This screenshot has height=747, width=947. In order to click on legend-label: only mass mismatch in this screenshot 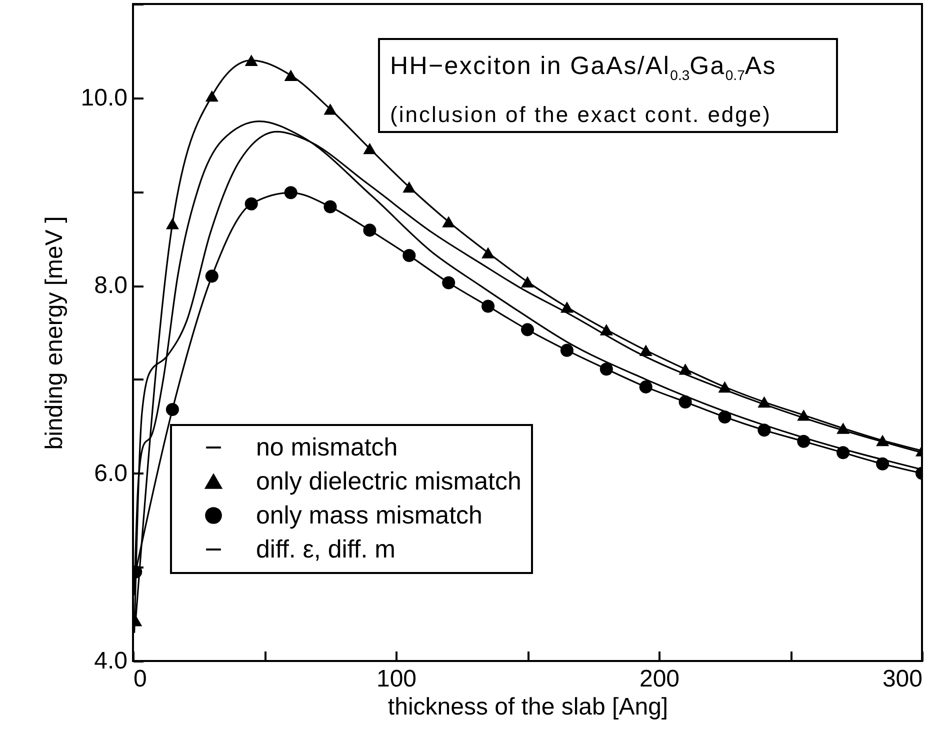, I will do `click(369, 516)`.